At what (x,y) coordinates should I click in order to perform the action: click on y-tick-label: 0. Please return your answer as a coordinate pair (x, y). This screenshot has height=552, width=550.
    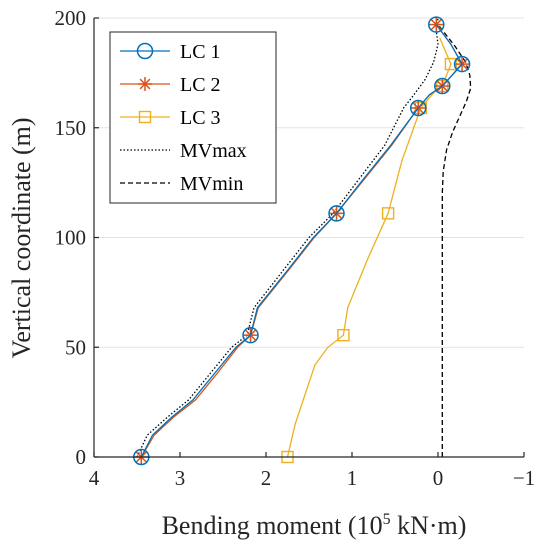
    Looking at the image, I should click on (81, 457).